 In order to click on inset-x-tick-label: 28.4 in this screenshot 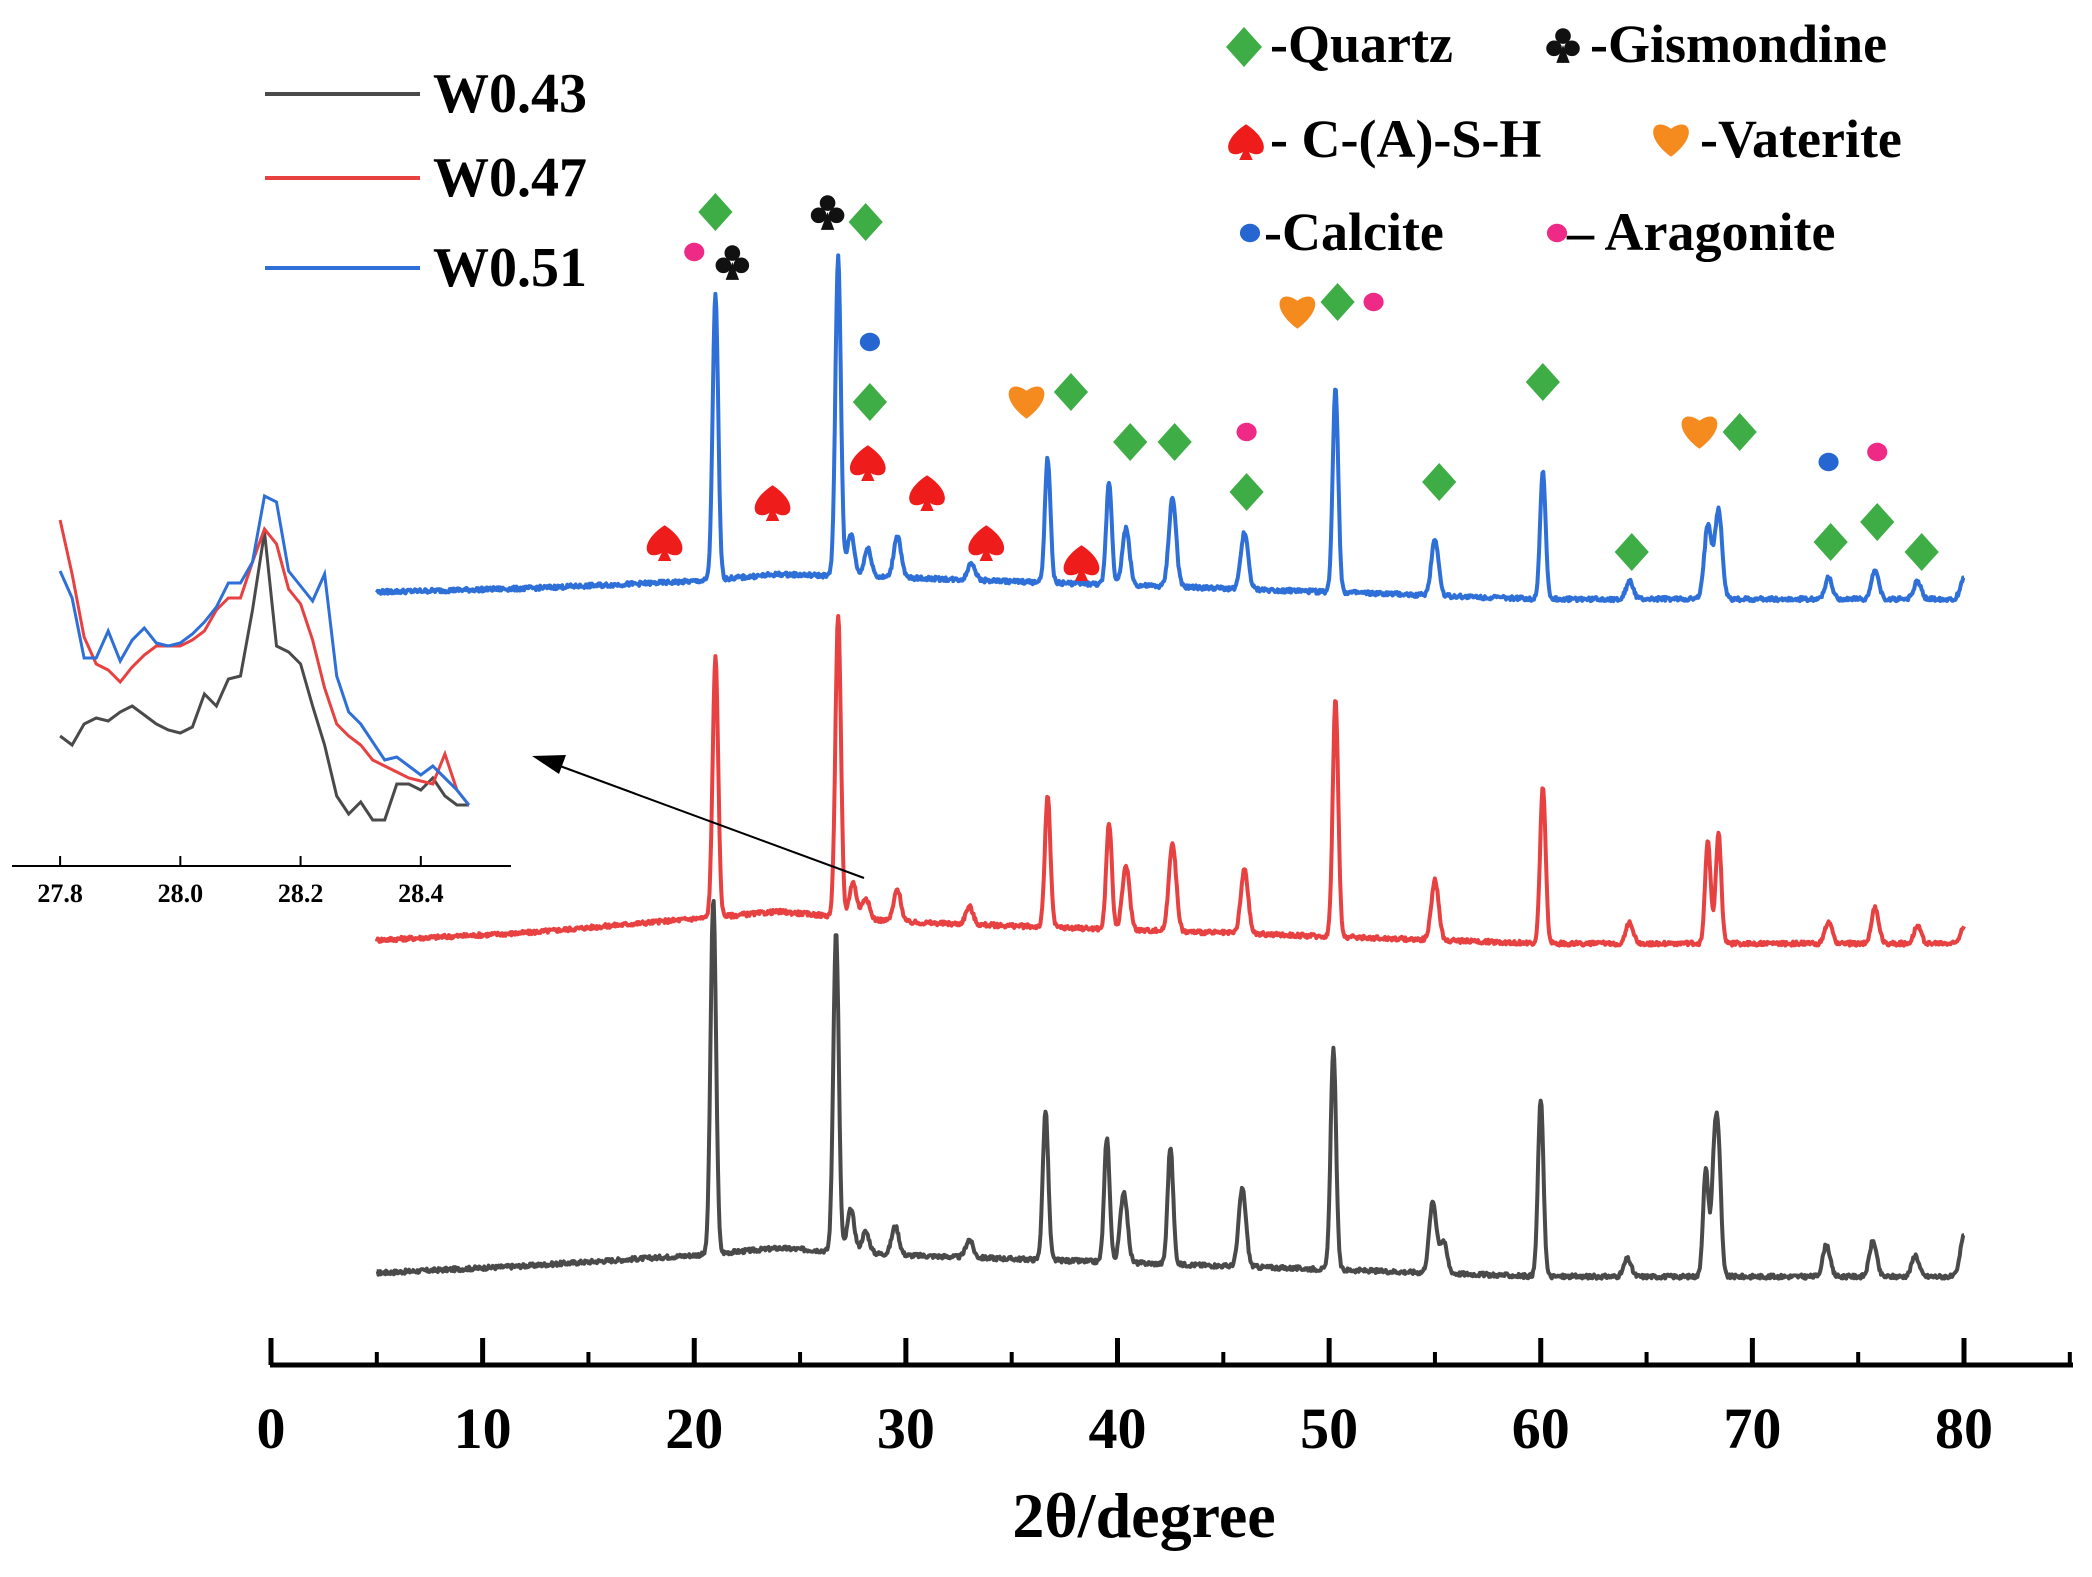, I will do `click(421, 893)`.